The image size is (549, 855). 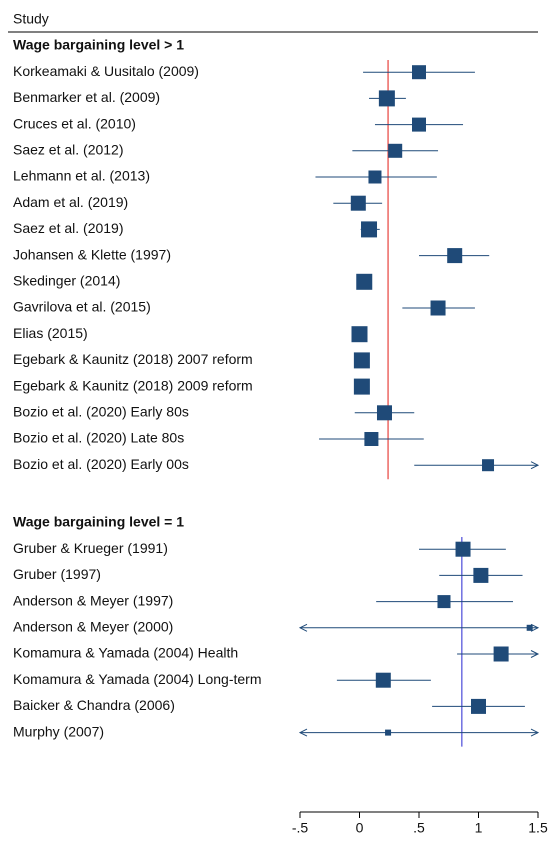 What do you see at coordinates (538, 828) in the screenshot?
I see `x-tick-label: 1.5` at bounding box center [538, 828].